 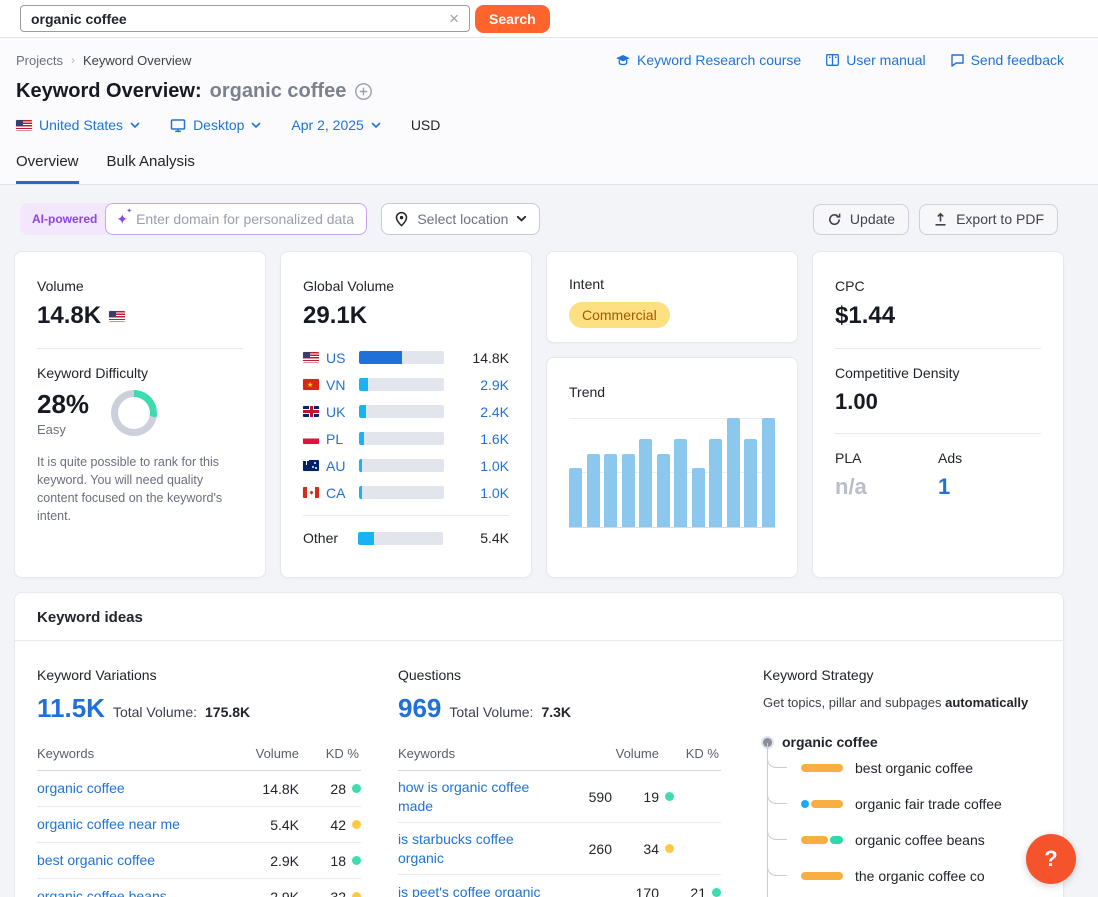 I want to click on total-volume-label: Total Volume:, so click(x=491, y=712).